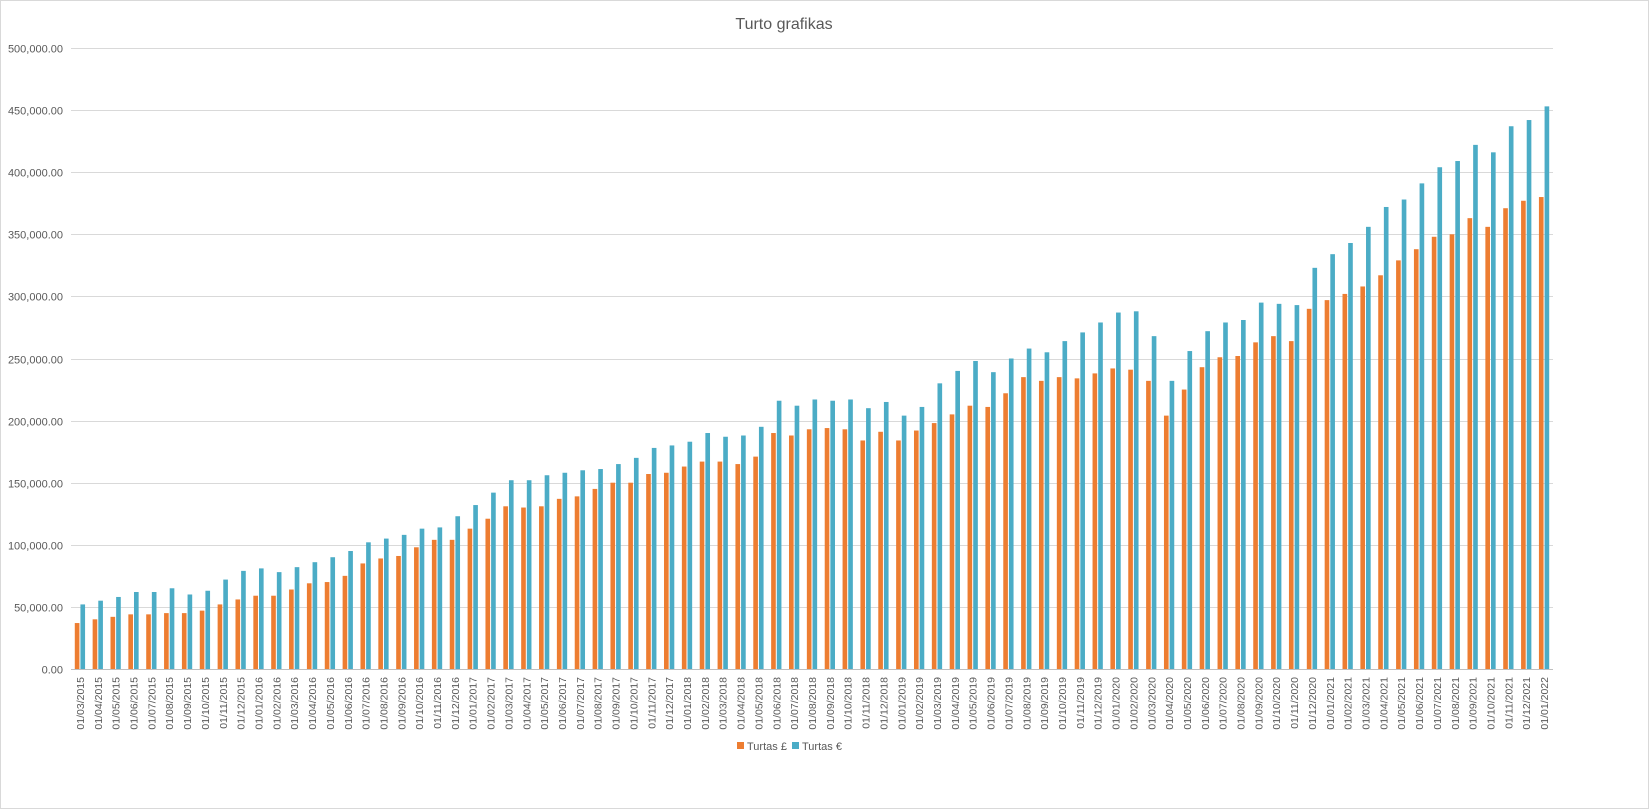 The width and height of the screenshot is (1649, 809). Describe the element at coordinates (1545, 703) in the screenshot. I see `x-tick-label: 01/01/2022` at that location.